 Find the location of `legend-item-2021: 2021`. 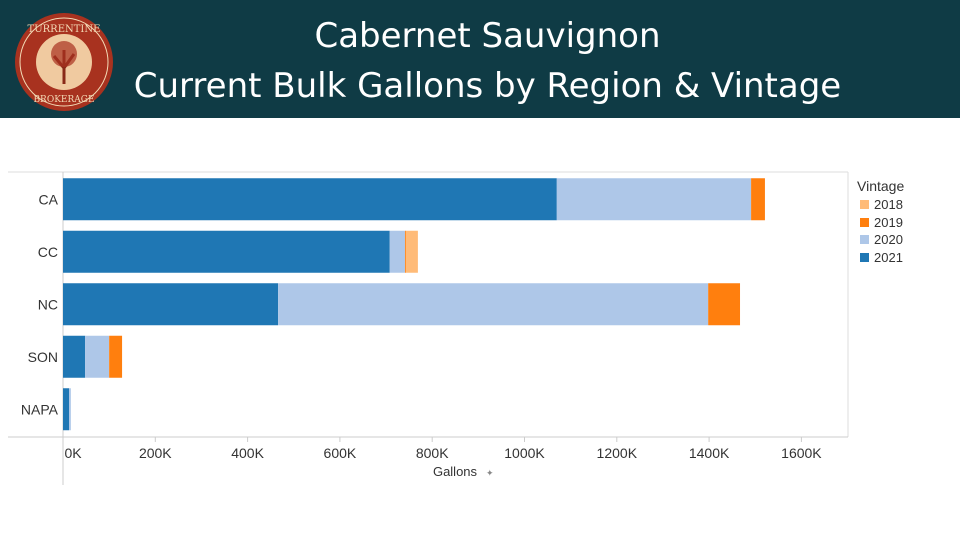

legend-item-2021: 2021 is located at coordinates (881, 257).